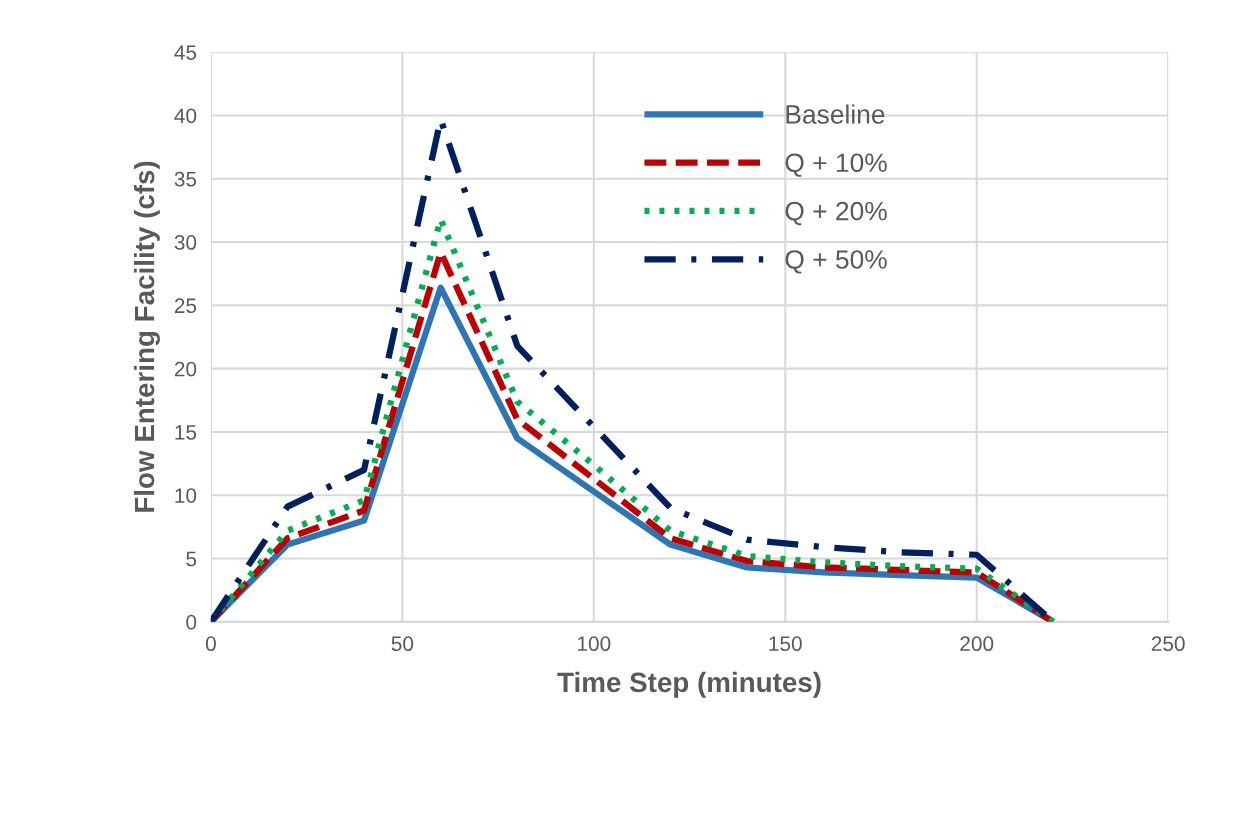 This screenshot has width=1248, height=815. I want to click on y-tick-label: 40, so click(185, 116).